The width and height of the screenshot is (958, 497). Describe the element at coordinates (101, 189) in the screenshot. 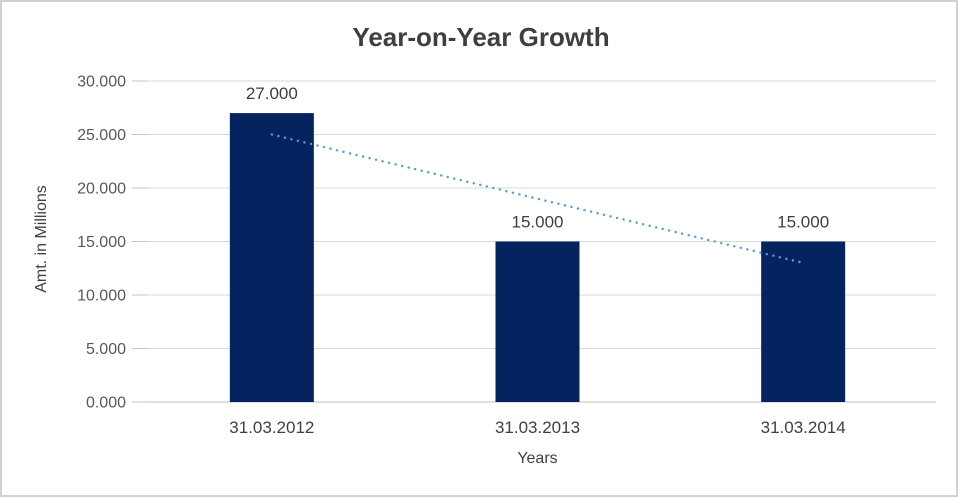

I see `y-tick-label: 20.000` at that location.